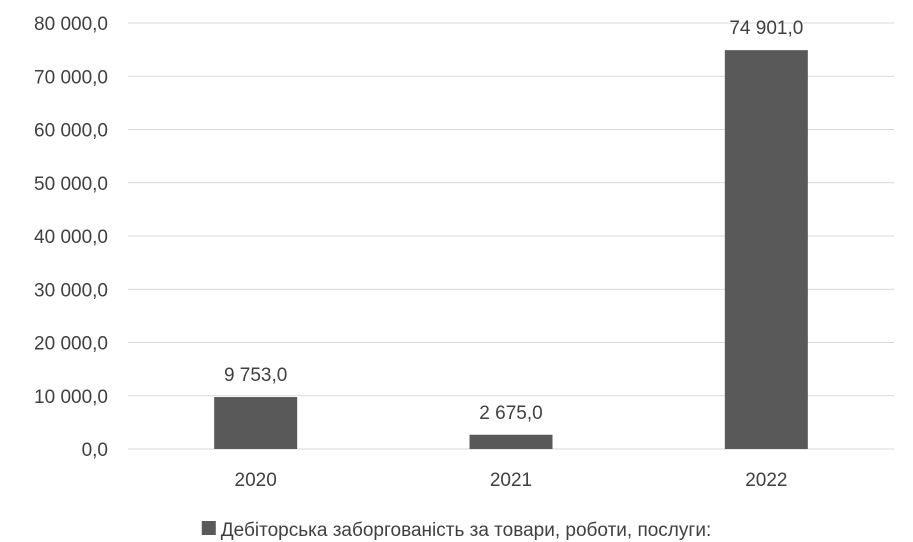  Describe the element at coordinates (255, 375) in the screenshot. I see `data-label: 9 753,0` at that location.